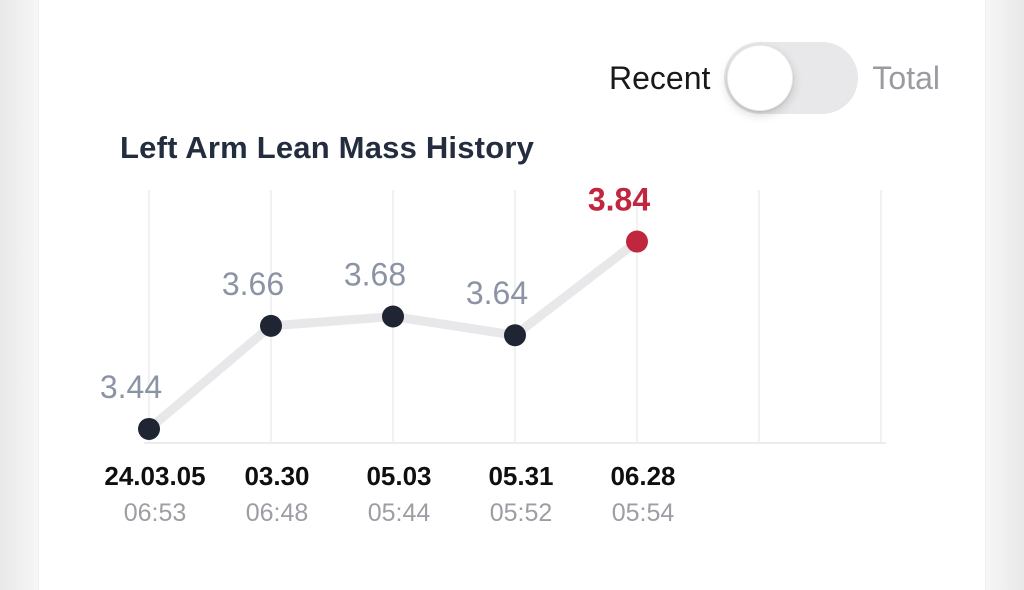  What do you see at coordinates (399, 513) in the screenshot?
I see `x-axis-time-label: 05:44` at bounding box center [399, 513].